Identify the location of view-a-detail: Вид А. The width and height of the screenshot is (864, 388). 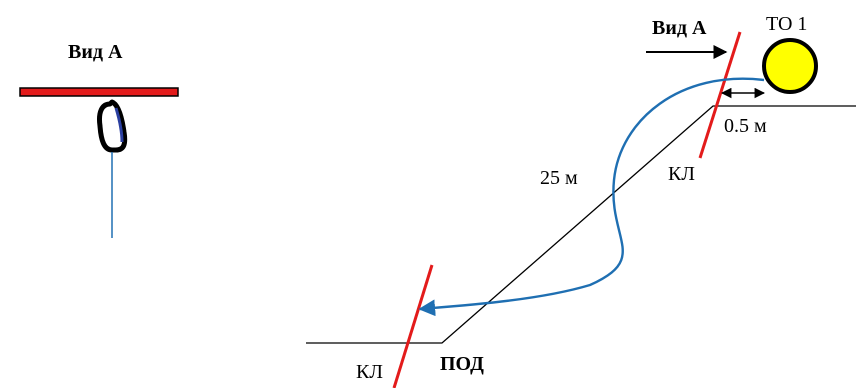
(99, 139).